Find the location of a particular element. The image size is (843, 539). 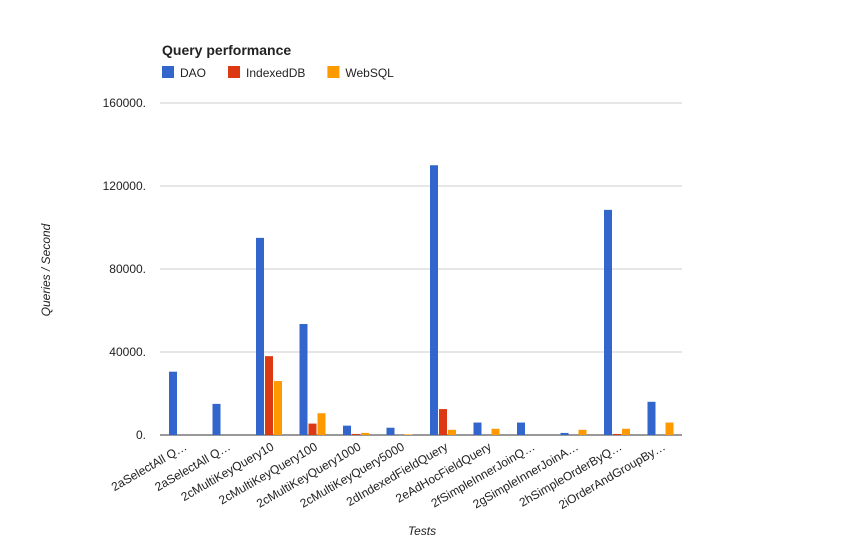

y-tick-label: 160000. is located at coordinates (124, 103).